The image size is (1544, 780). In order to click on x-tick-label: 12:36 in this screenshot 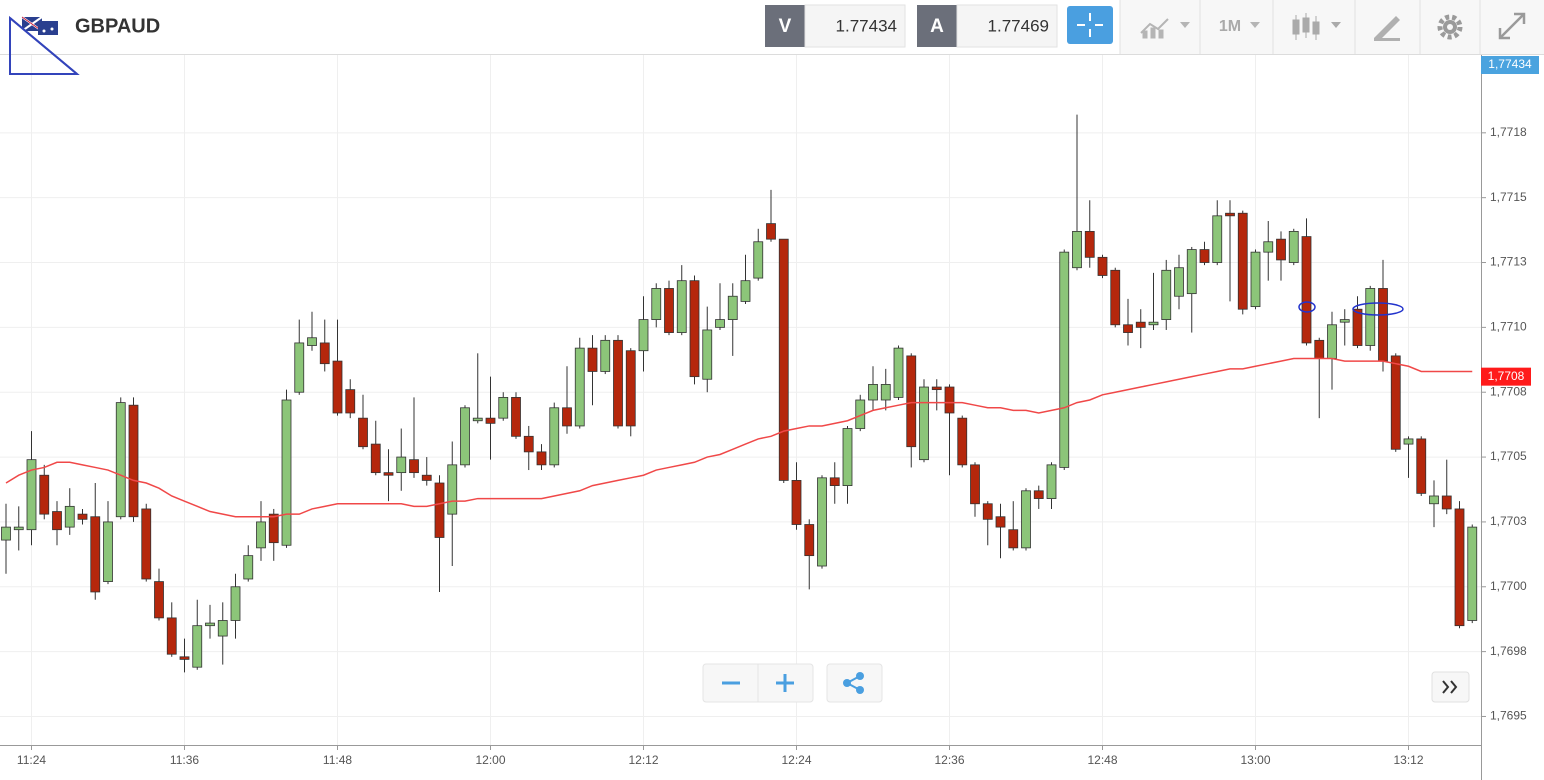, I will do `click(949, 760)`.